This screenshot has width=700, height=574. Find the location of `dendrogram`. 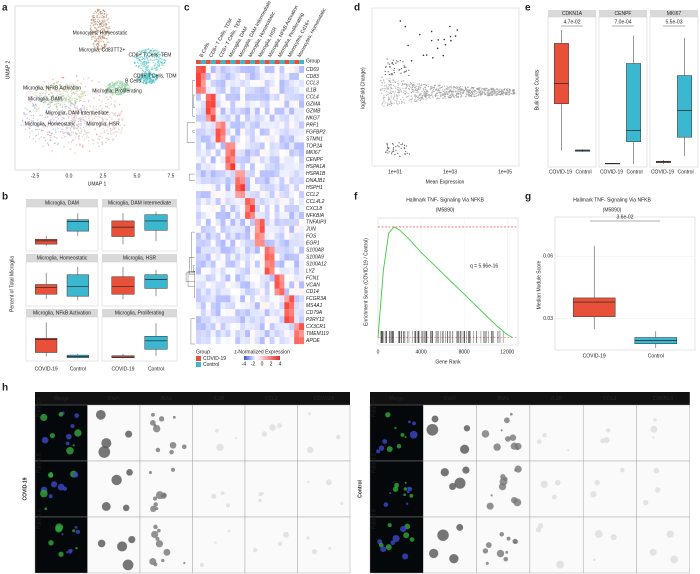

dendrogram is located at coordinates (193, 98).